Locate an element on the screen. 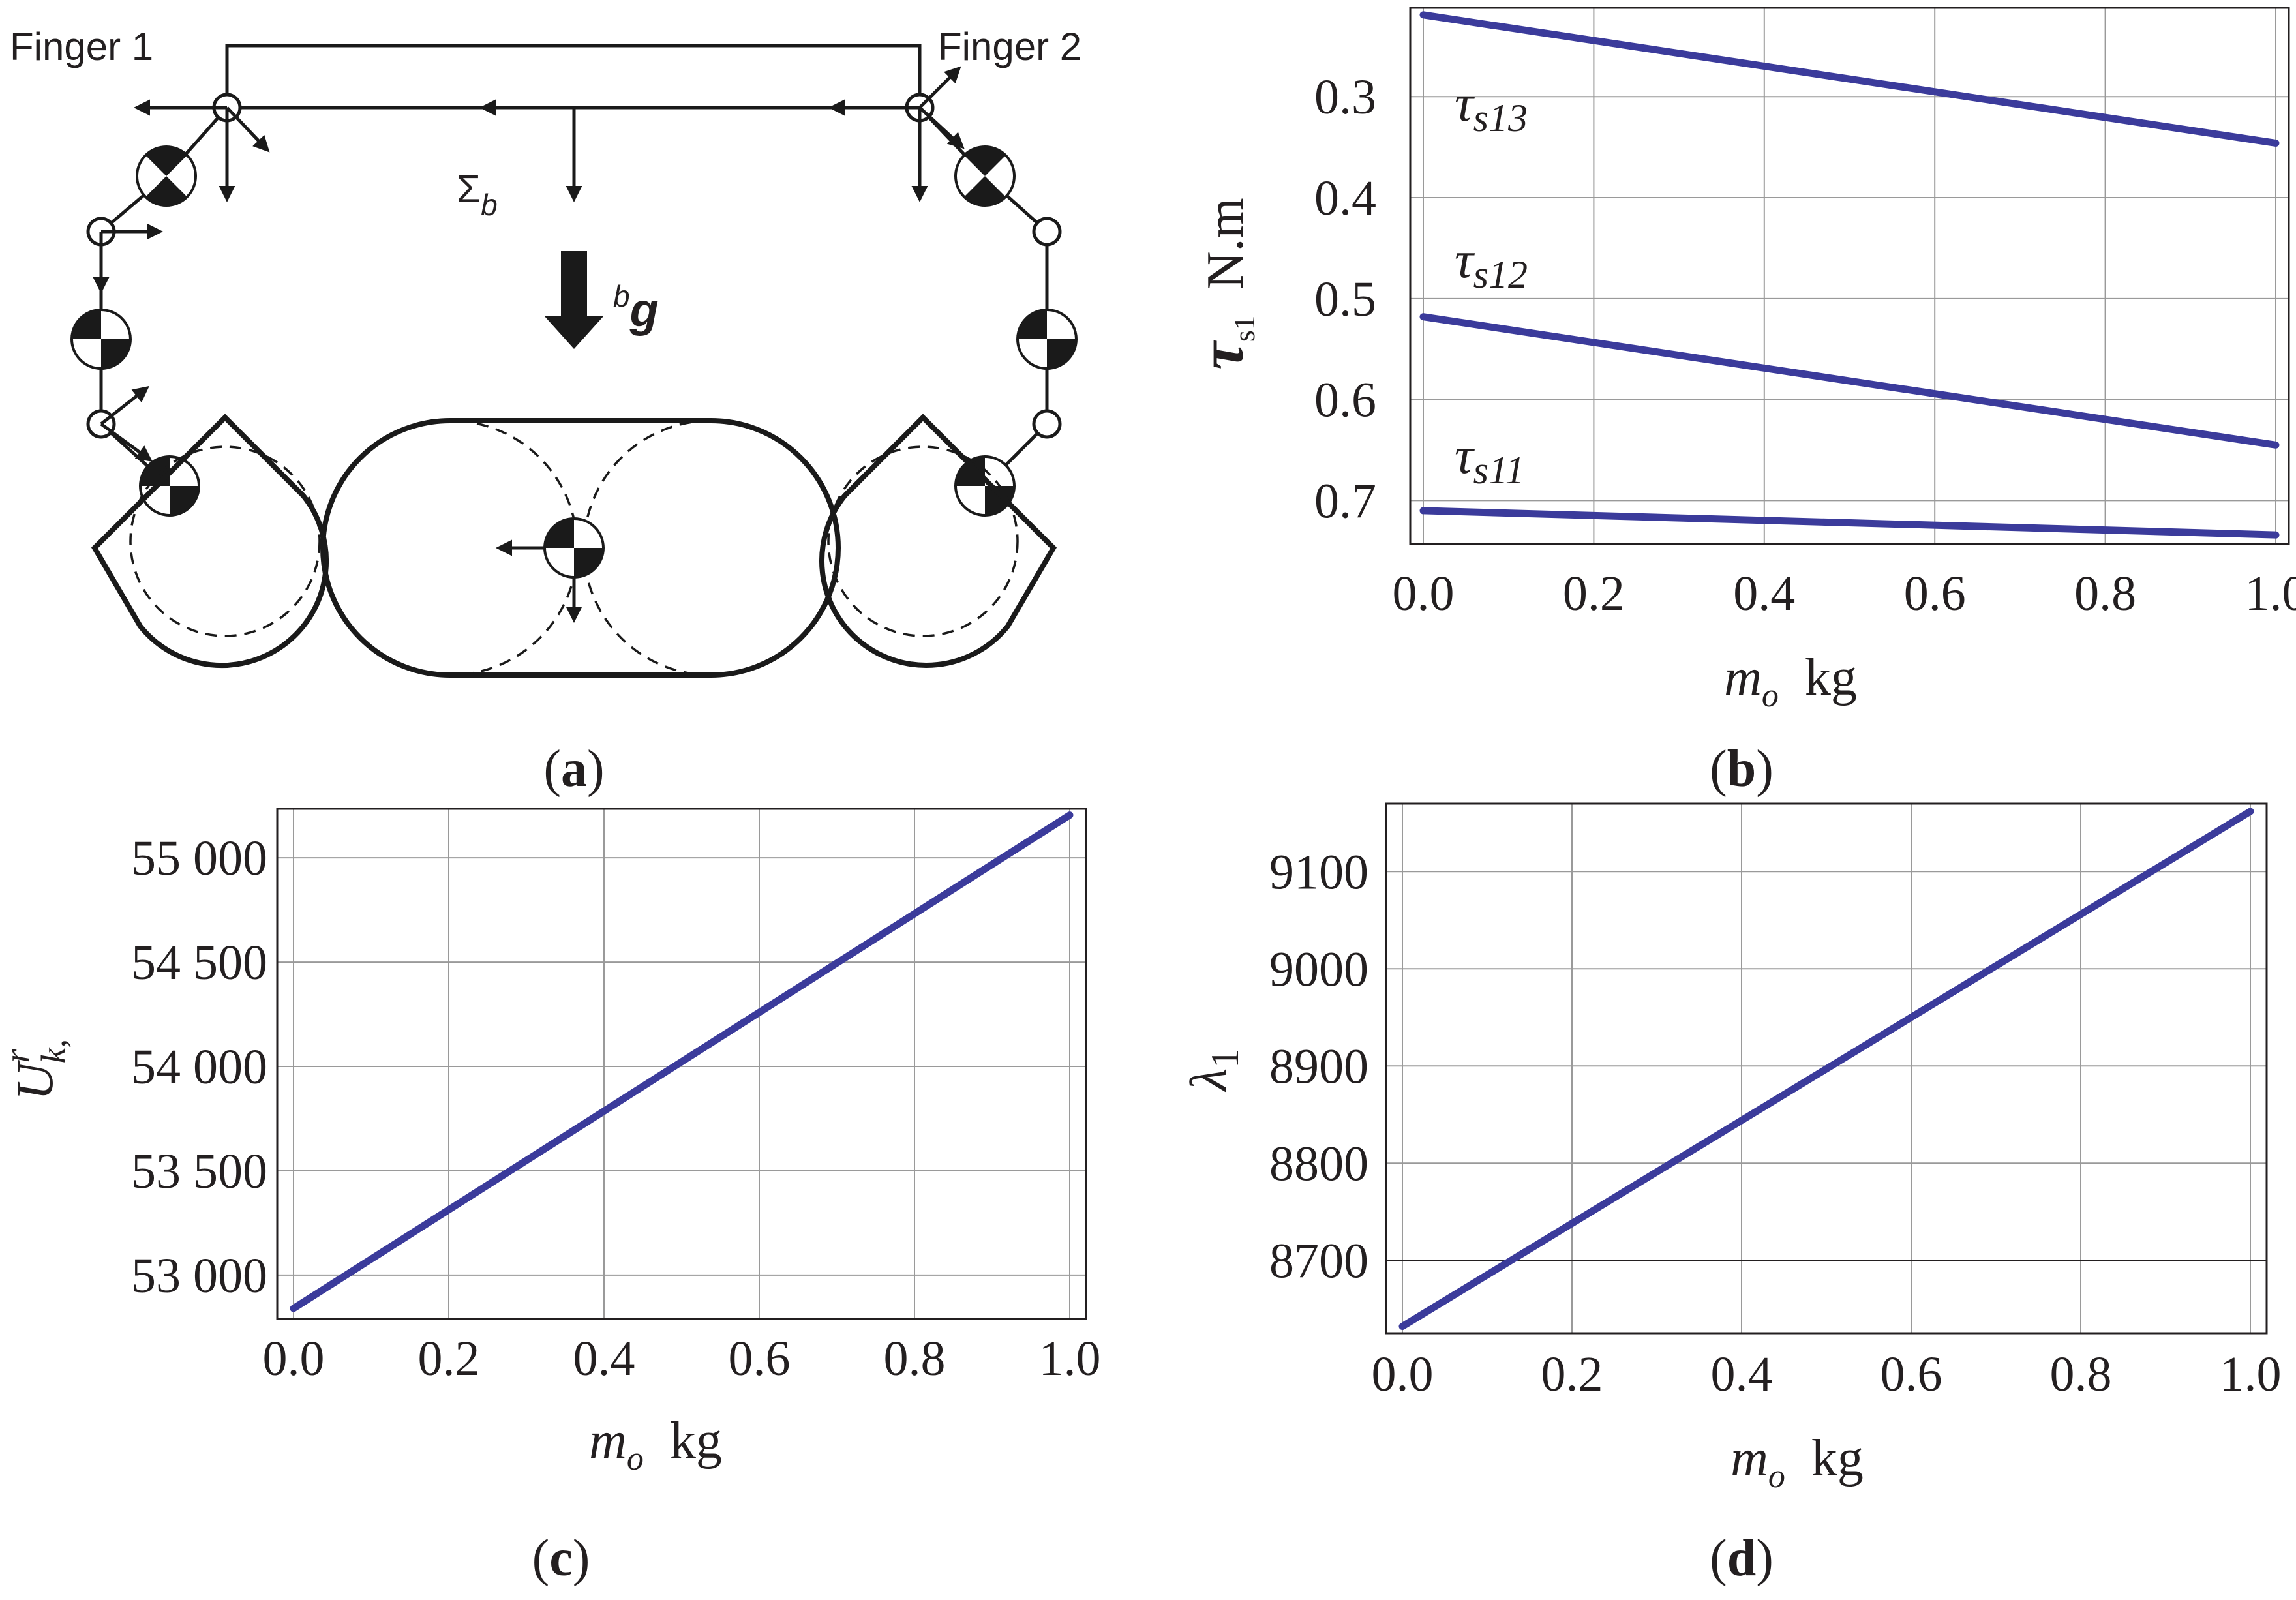 The image size is (2296, 1600). y-tick-label: 0.3 is located at coordinates (1345, 98).